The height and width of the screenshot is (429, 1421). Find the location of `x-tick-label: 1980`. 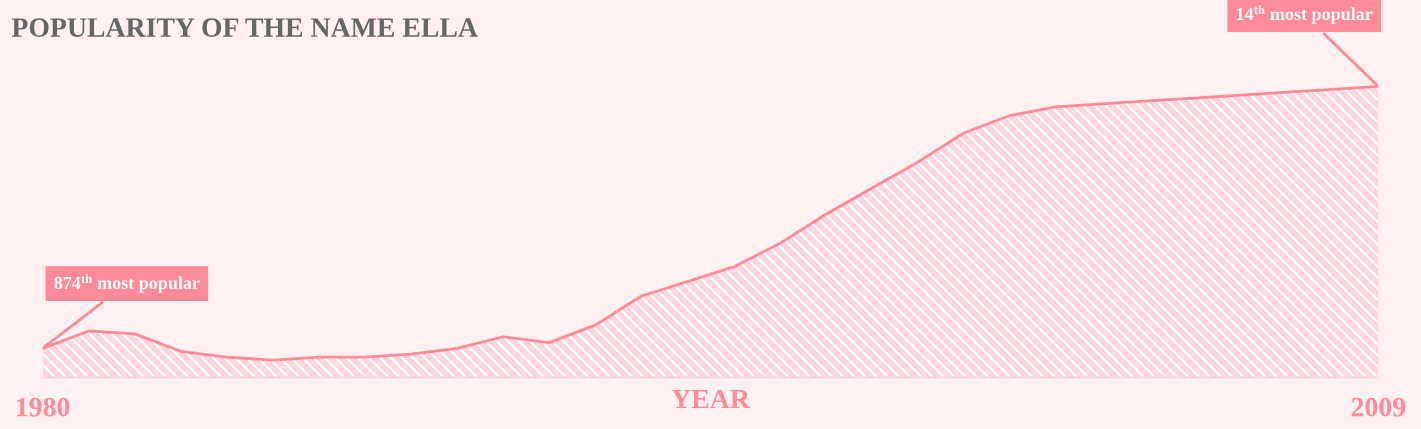

x-tick-label: 1980 is located at coordinates (43, 407).